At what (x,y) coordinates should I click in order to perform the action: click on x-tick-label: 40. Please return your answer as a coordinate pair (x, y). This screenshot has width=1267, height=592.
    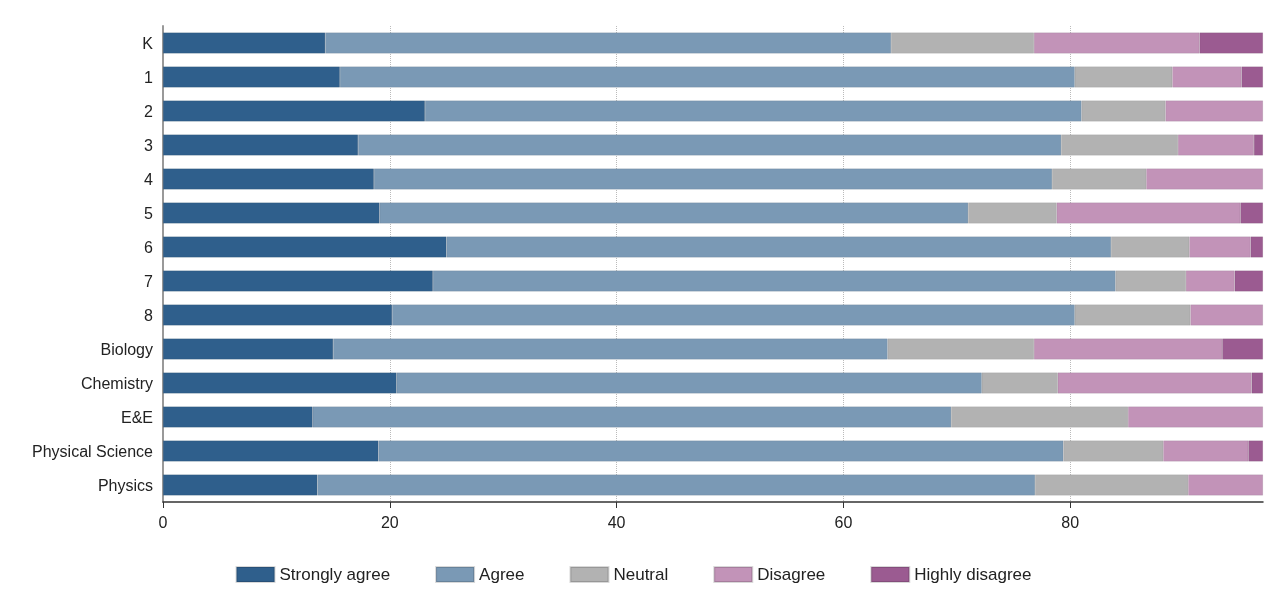
    Looking at the image, I should click on (616, 522).